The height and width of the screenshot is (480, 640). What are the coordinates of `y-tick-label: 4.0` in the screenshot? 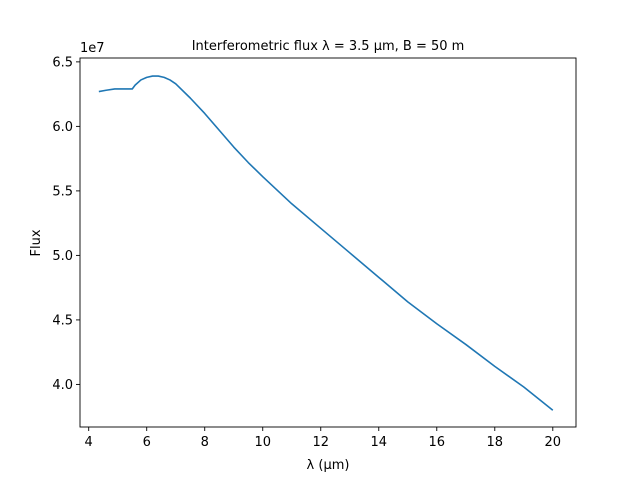 It's located at (62, 385).